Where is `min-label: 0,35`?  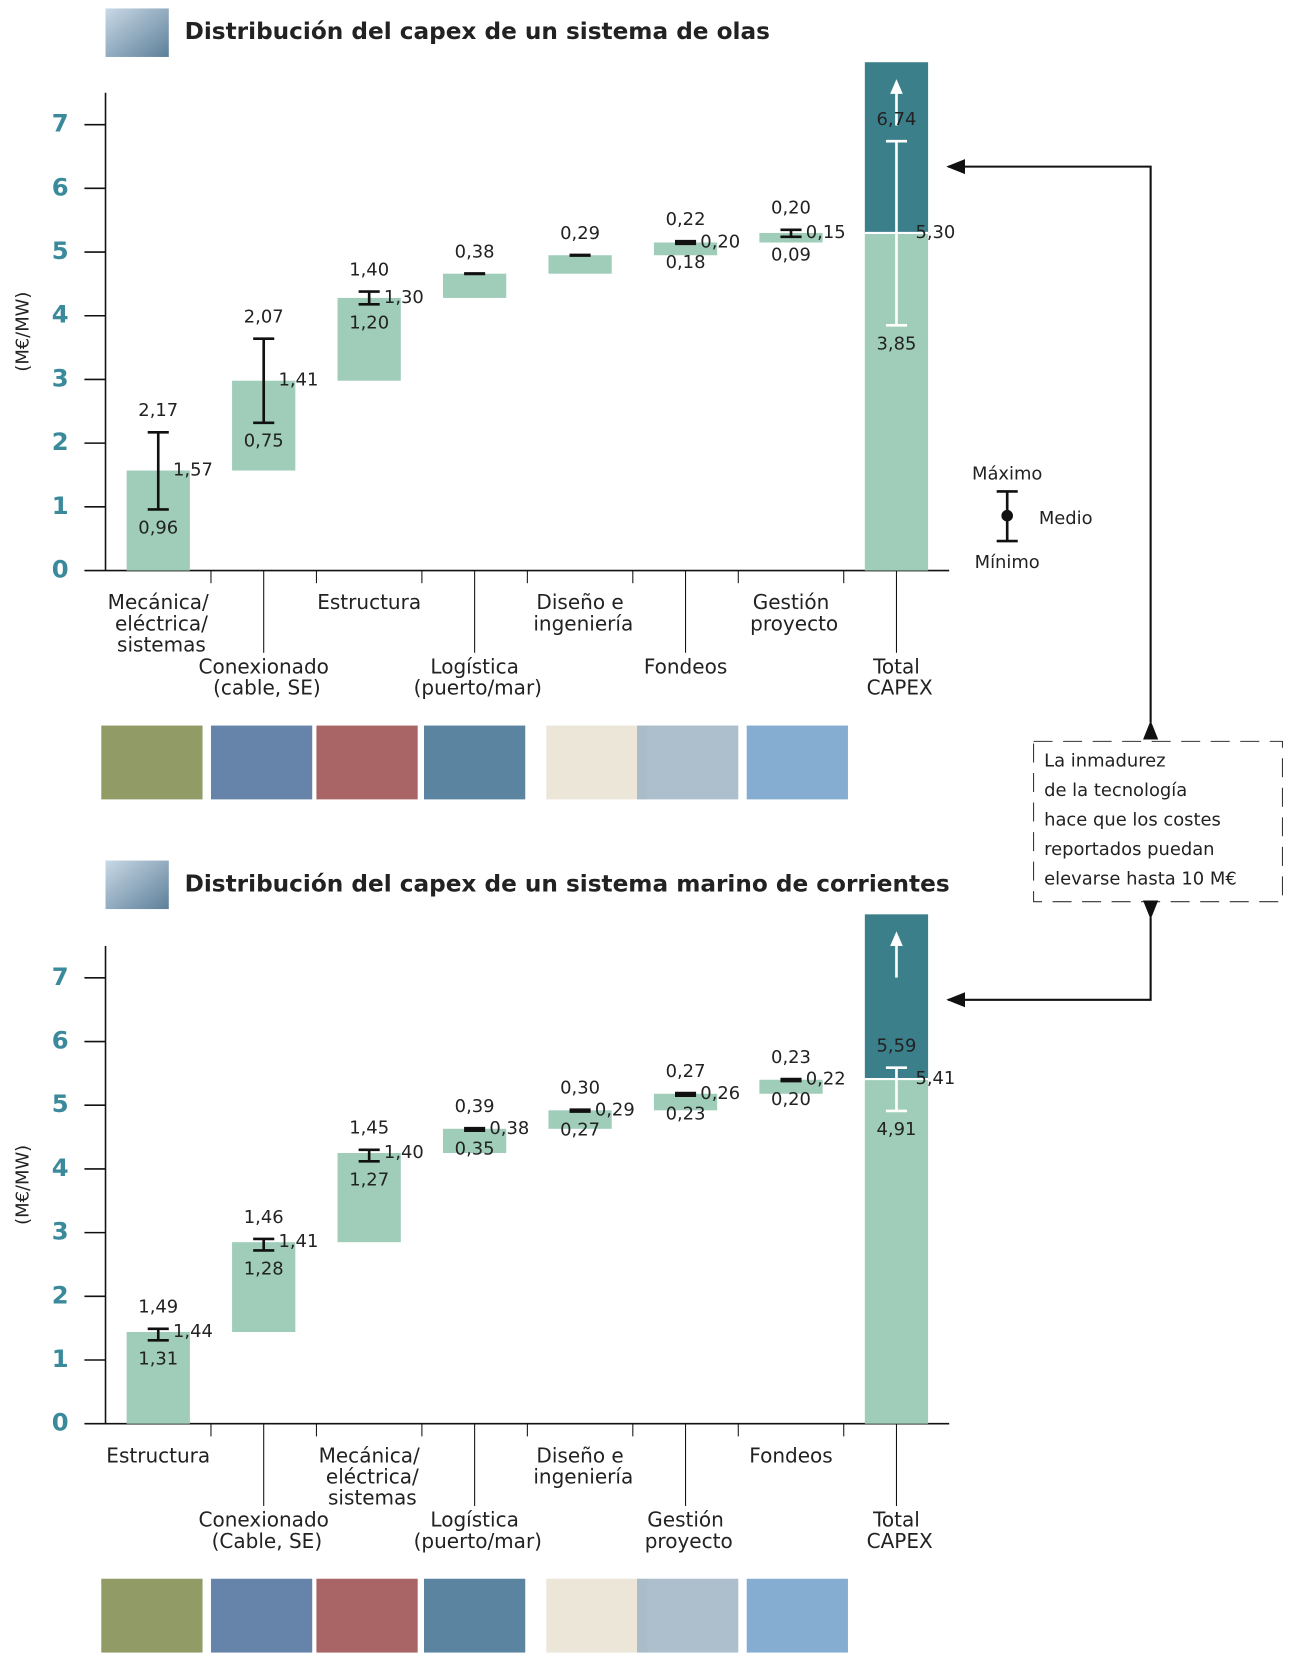
min-label: 0,35 is located at coordinates (475, 1149).